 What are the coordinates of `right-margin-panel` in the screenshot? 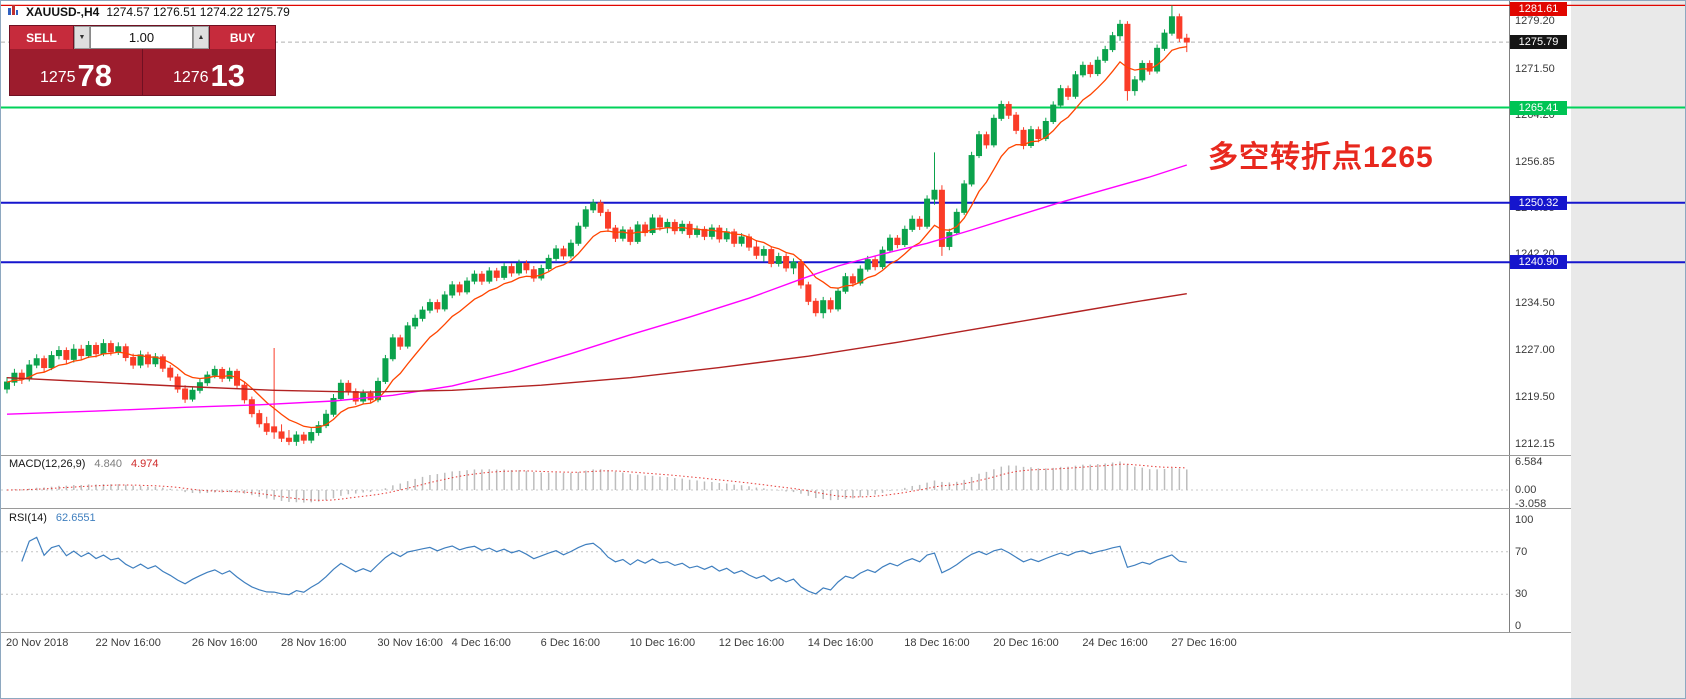 It's located at (1628, 349).